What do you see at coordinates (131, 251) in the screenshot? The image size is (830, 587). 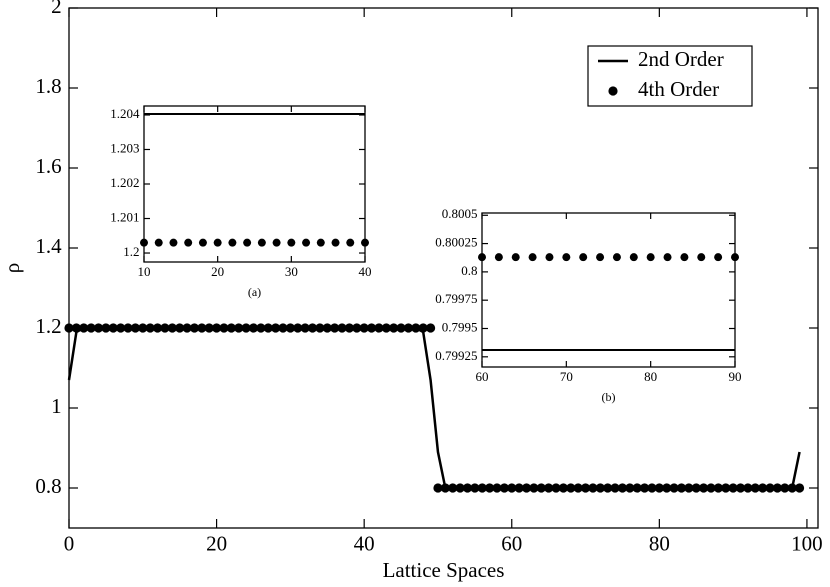 I see `y-tick-label: 1.2` at bounding box center [131, 251].